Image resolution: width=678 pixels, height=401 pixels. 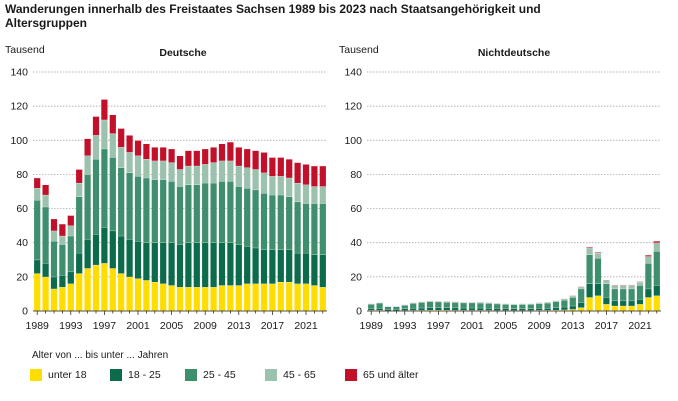 I want to click on y-tick-label: 40, so click(x=22, y=243).